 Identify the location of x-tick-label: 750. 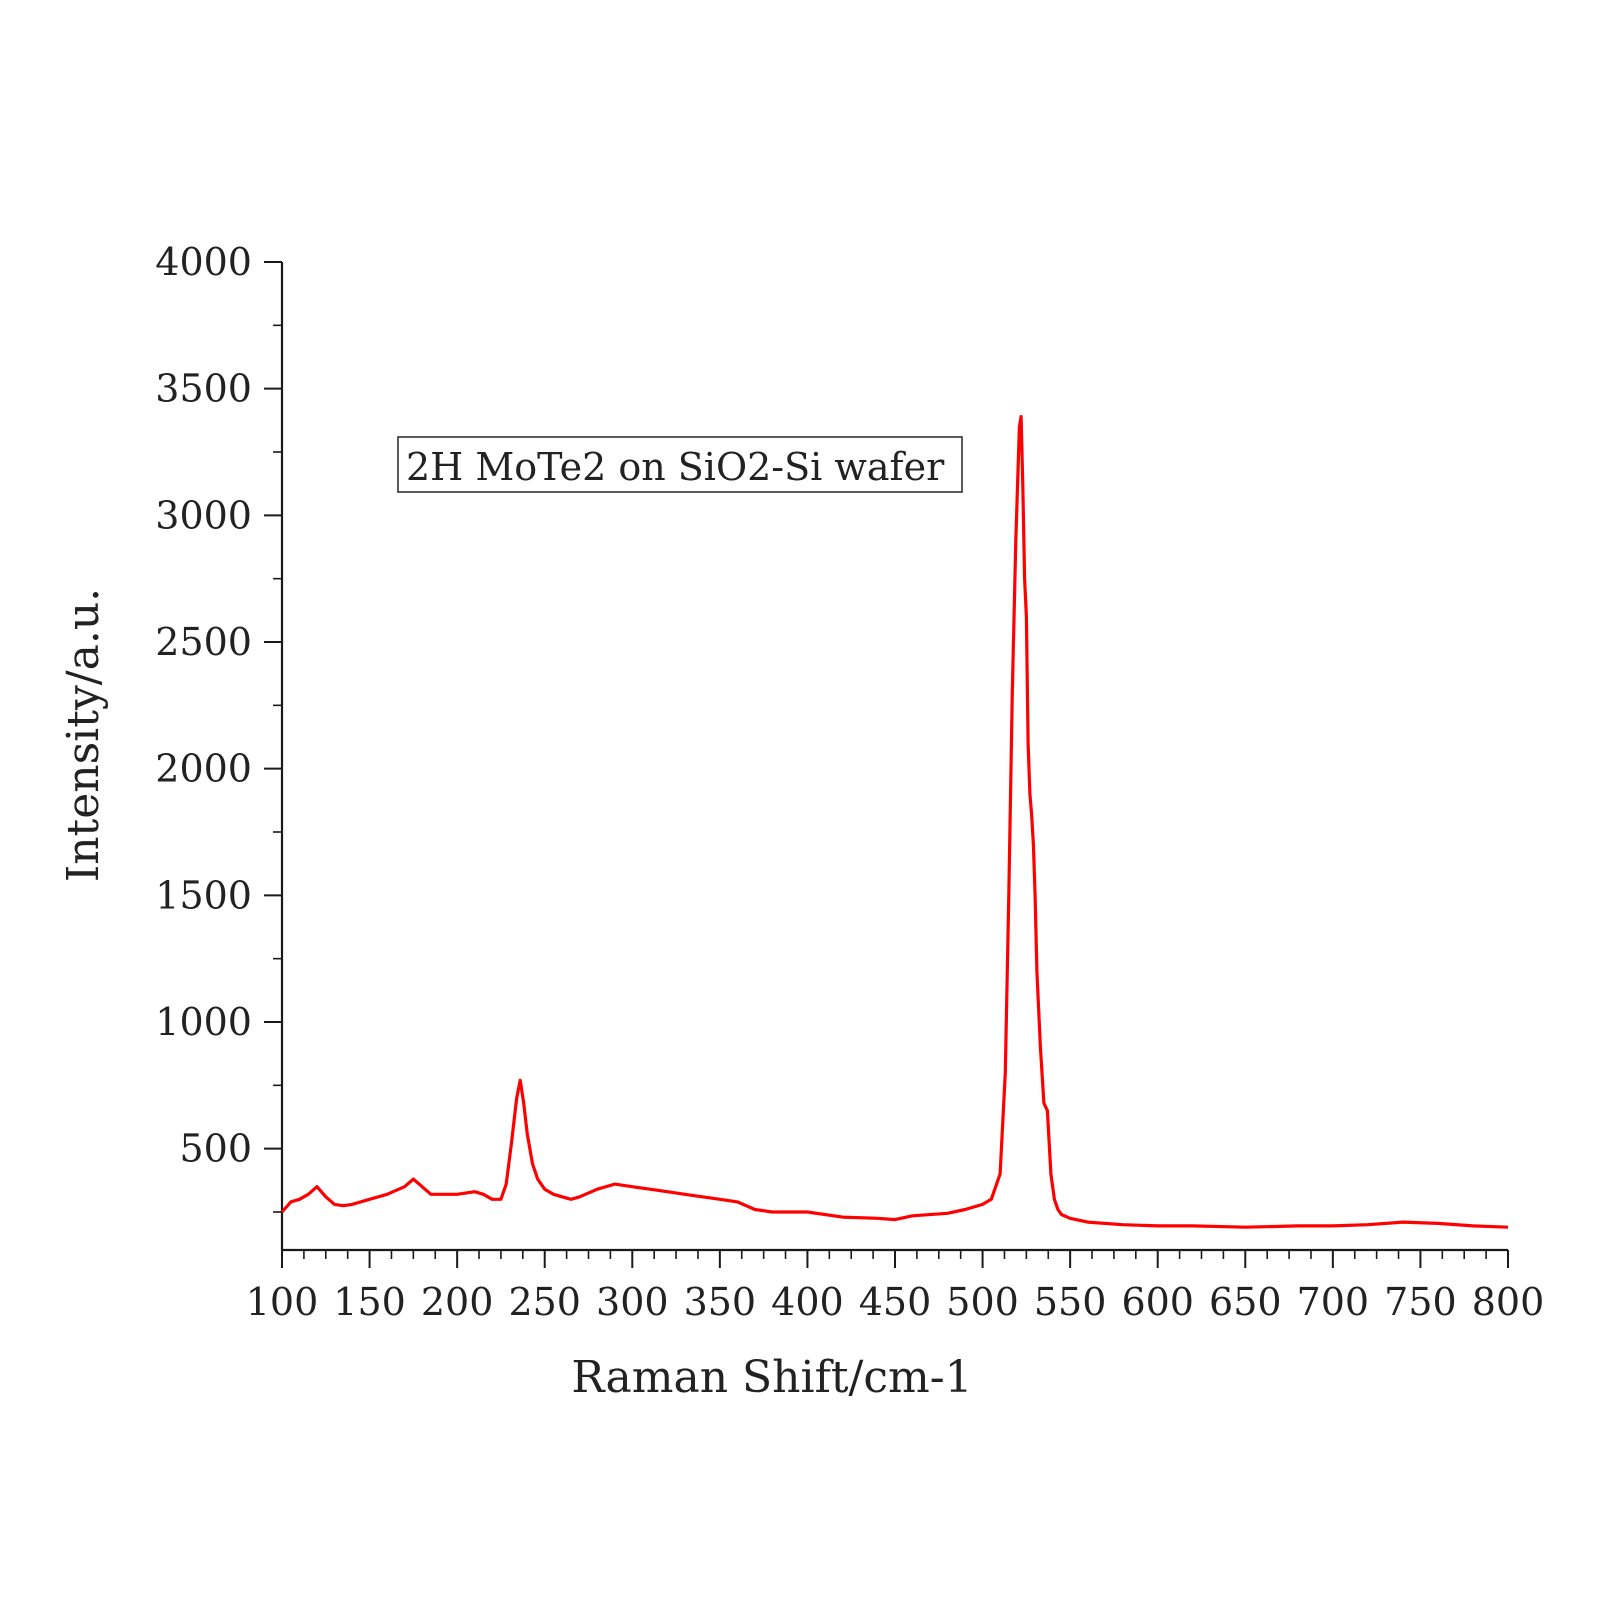
(1420, 1302).